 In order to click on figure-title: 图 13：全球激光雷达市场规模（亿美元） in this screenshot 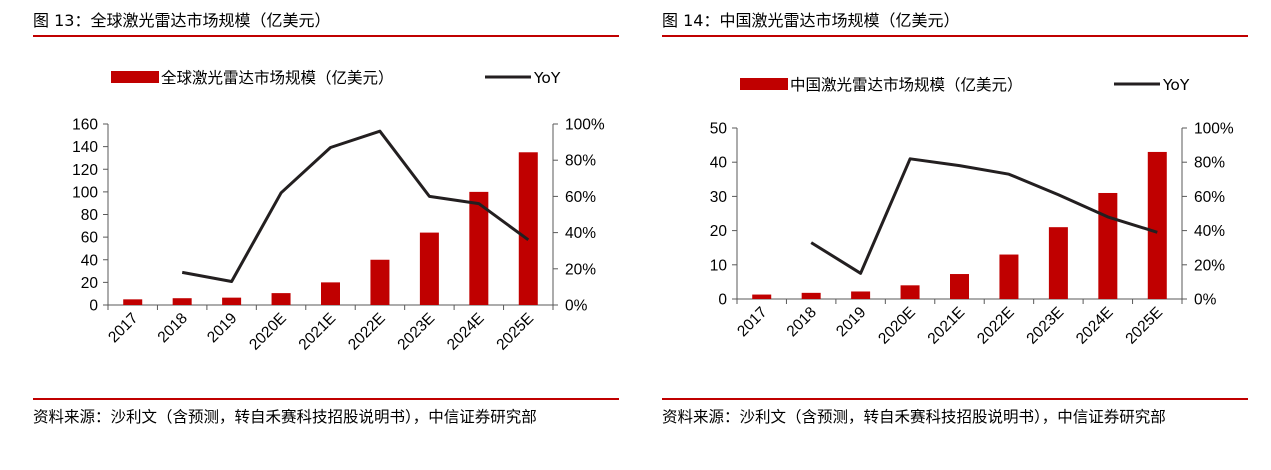, I will do `click(182, 20)`.